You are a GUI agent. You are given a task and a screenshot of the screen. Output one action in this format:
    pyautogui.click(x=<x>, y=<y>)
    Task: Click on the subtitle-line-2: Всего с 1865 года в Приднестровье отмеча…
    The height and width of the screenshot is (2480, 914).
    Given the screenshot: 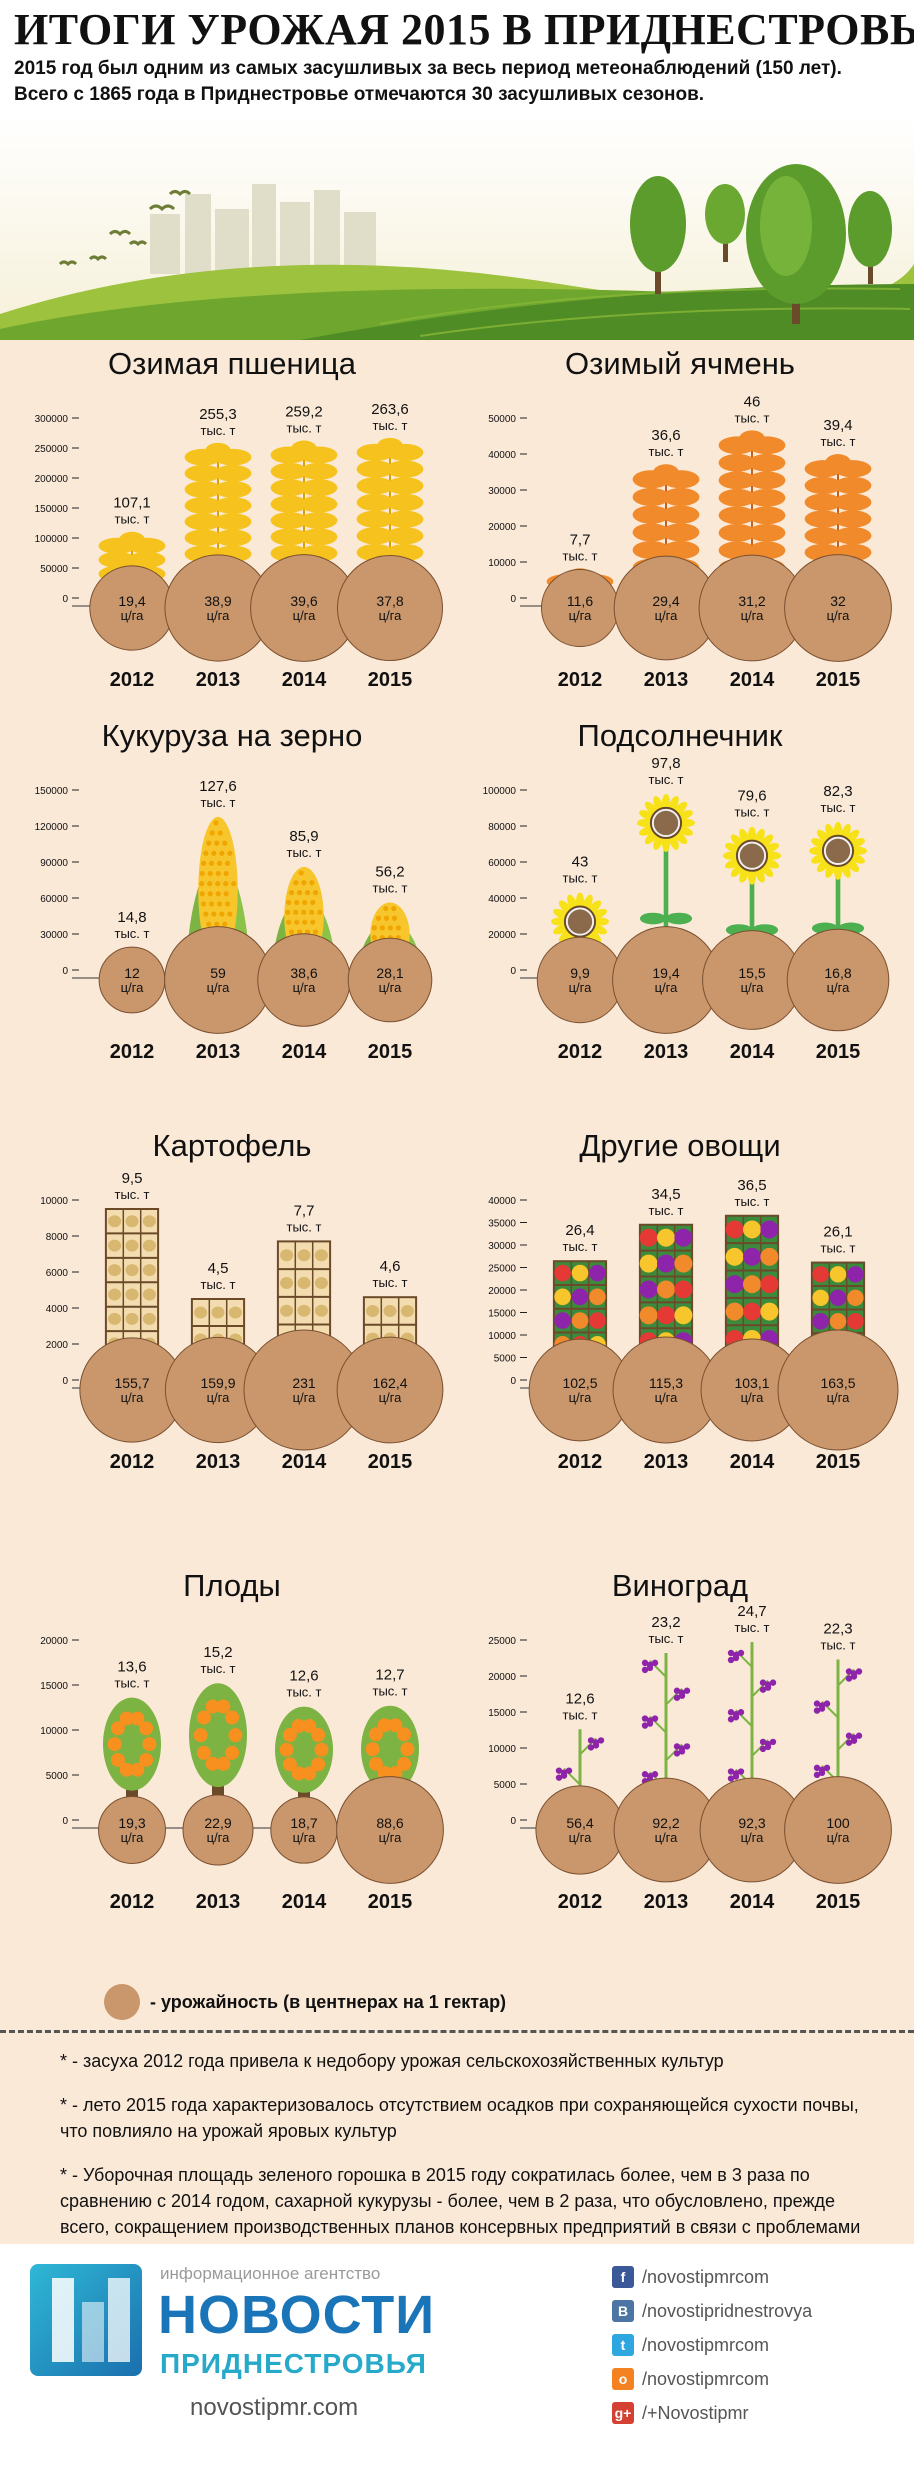 What is the action you would take?
    pyautogui.click(x=359, y=94)
    